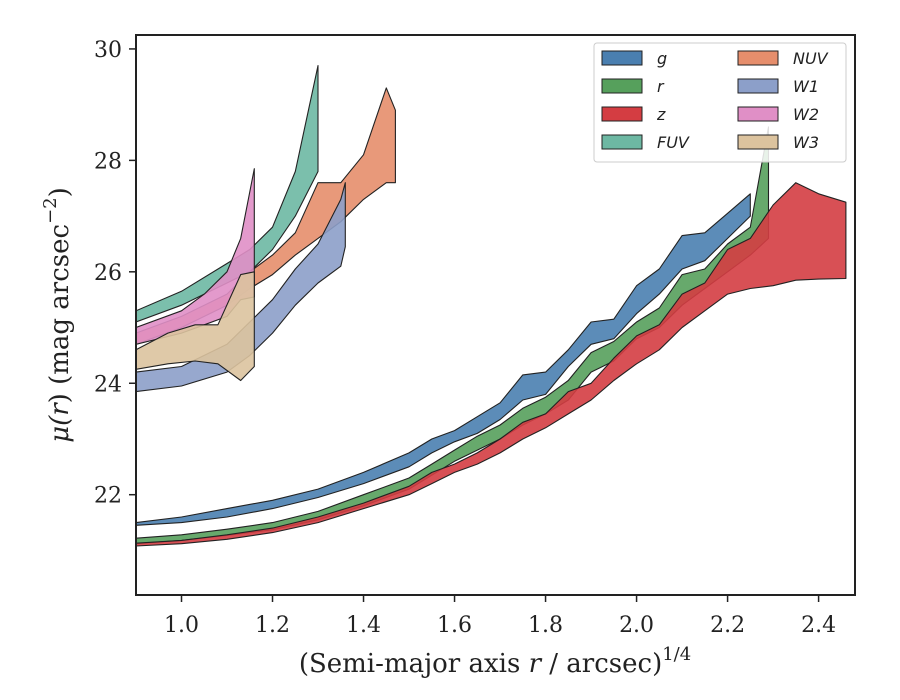 The height and width of the screenshot is (700, 900). I want to click on legend-swatch-nuv, so click(758, 58).